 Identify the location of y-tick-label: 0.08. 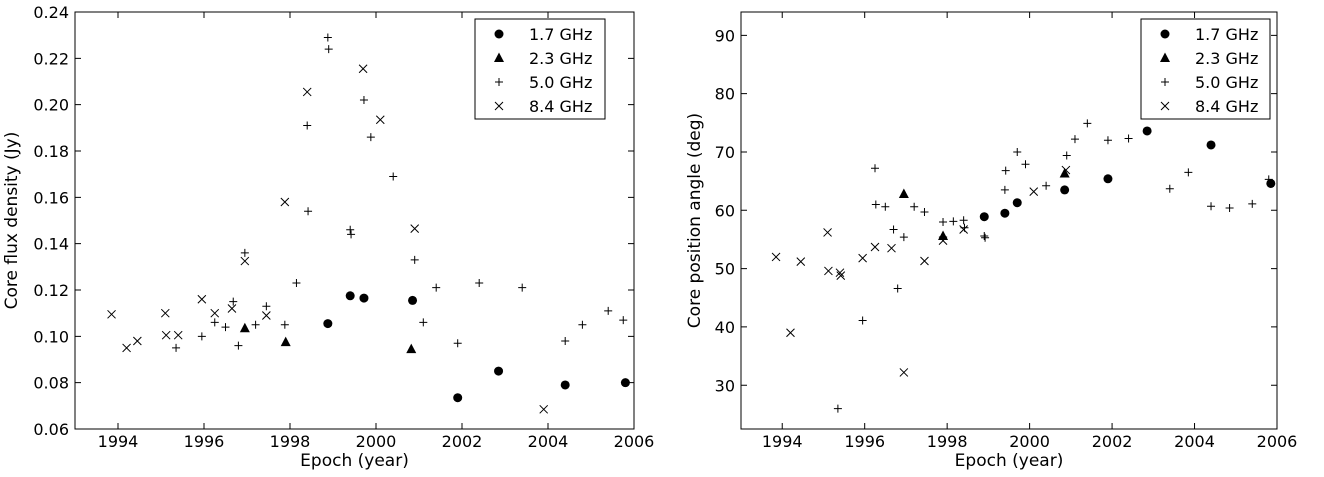
(51, 383).